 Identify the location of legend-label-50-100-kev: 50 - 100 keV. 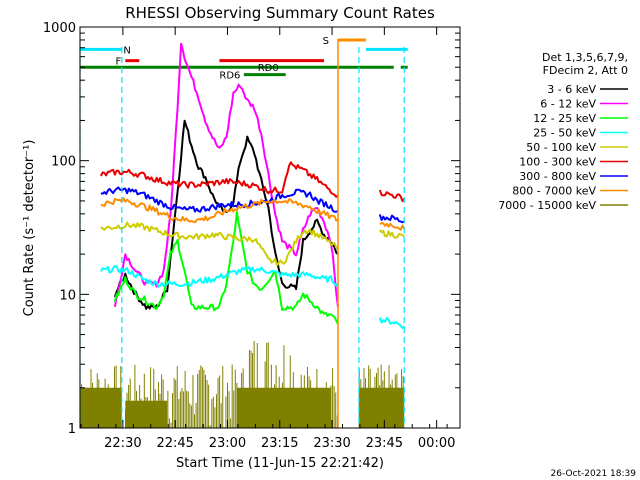
(561, 147).